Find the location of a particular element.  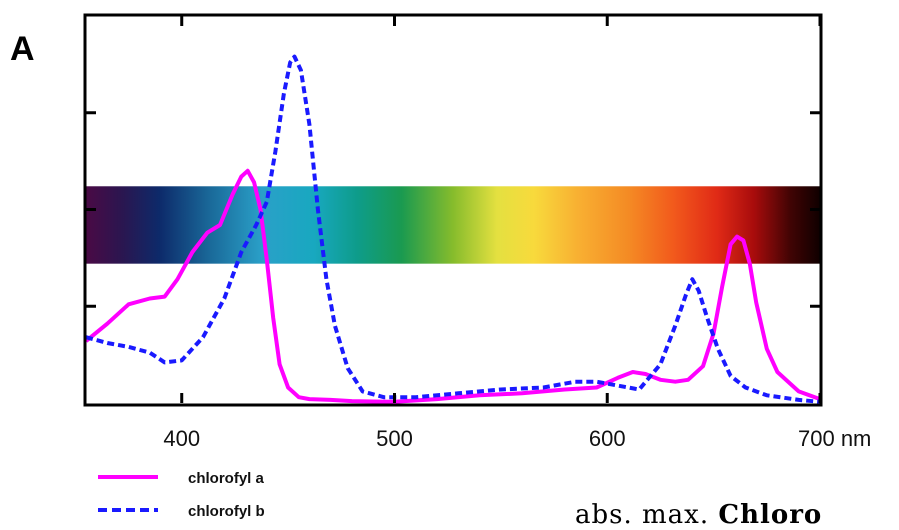

caption-text: abs. max. Chloro is located at coordinates (698, 515).